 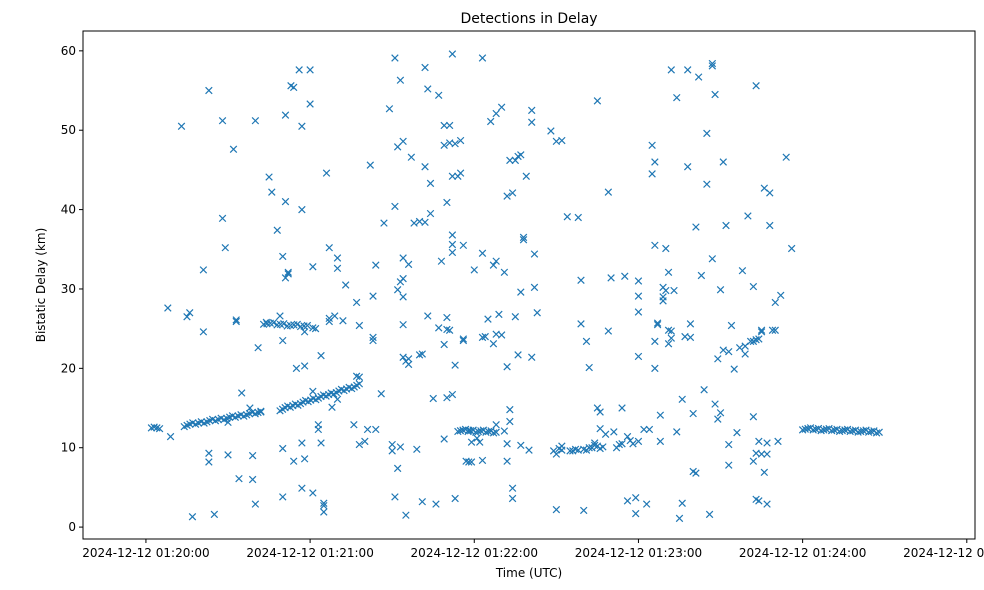 What do you see at coordinates (68, 289) in the screenshot?
I see `y-tick-label: 30` at bounding box center [68, 289].